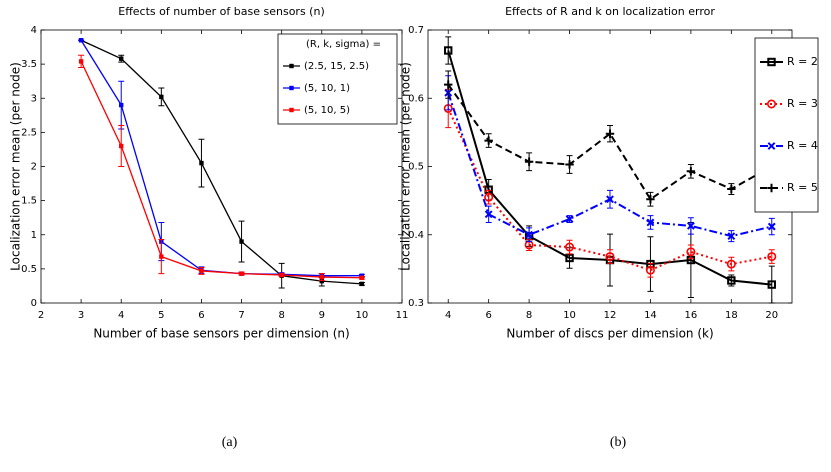  Describe the element at coordinates (610, 11) in the screenshot. I see `chart-title: Effects of R and k on localization error` at that location.